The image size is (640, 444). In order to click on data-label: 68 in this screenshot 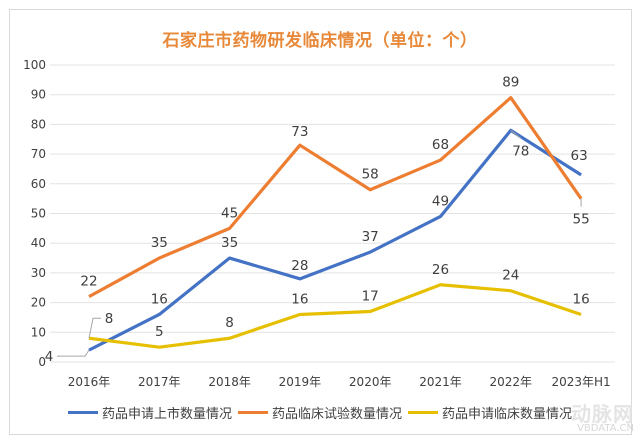, I will do `click(440, 145)`.